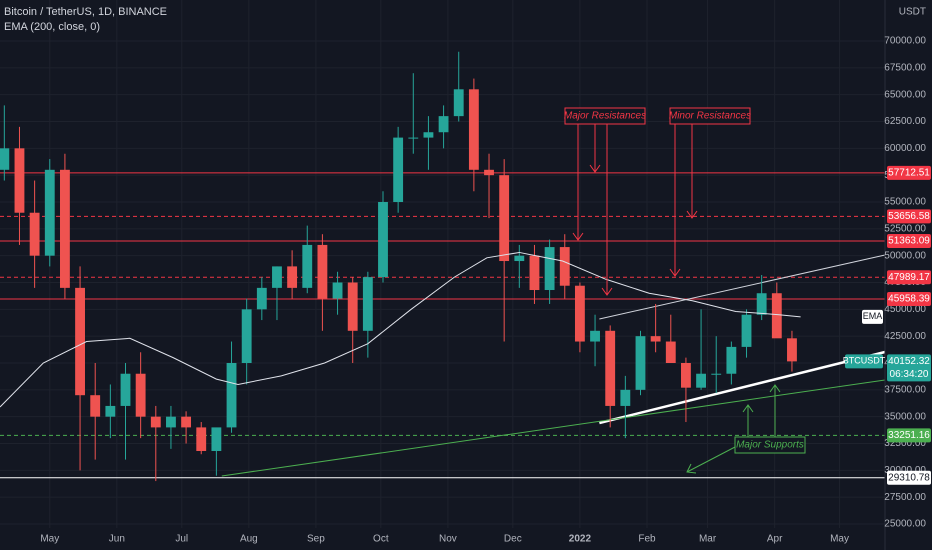 The image size is (932, 550). I want to click on y-tick-label: 70000.00, so click(905, 41).